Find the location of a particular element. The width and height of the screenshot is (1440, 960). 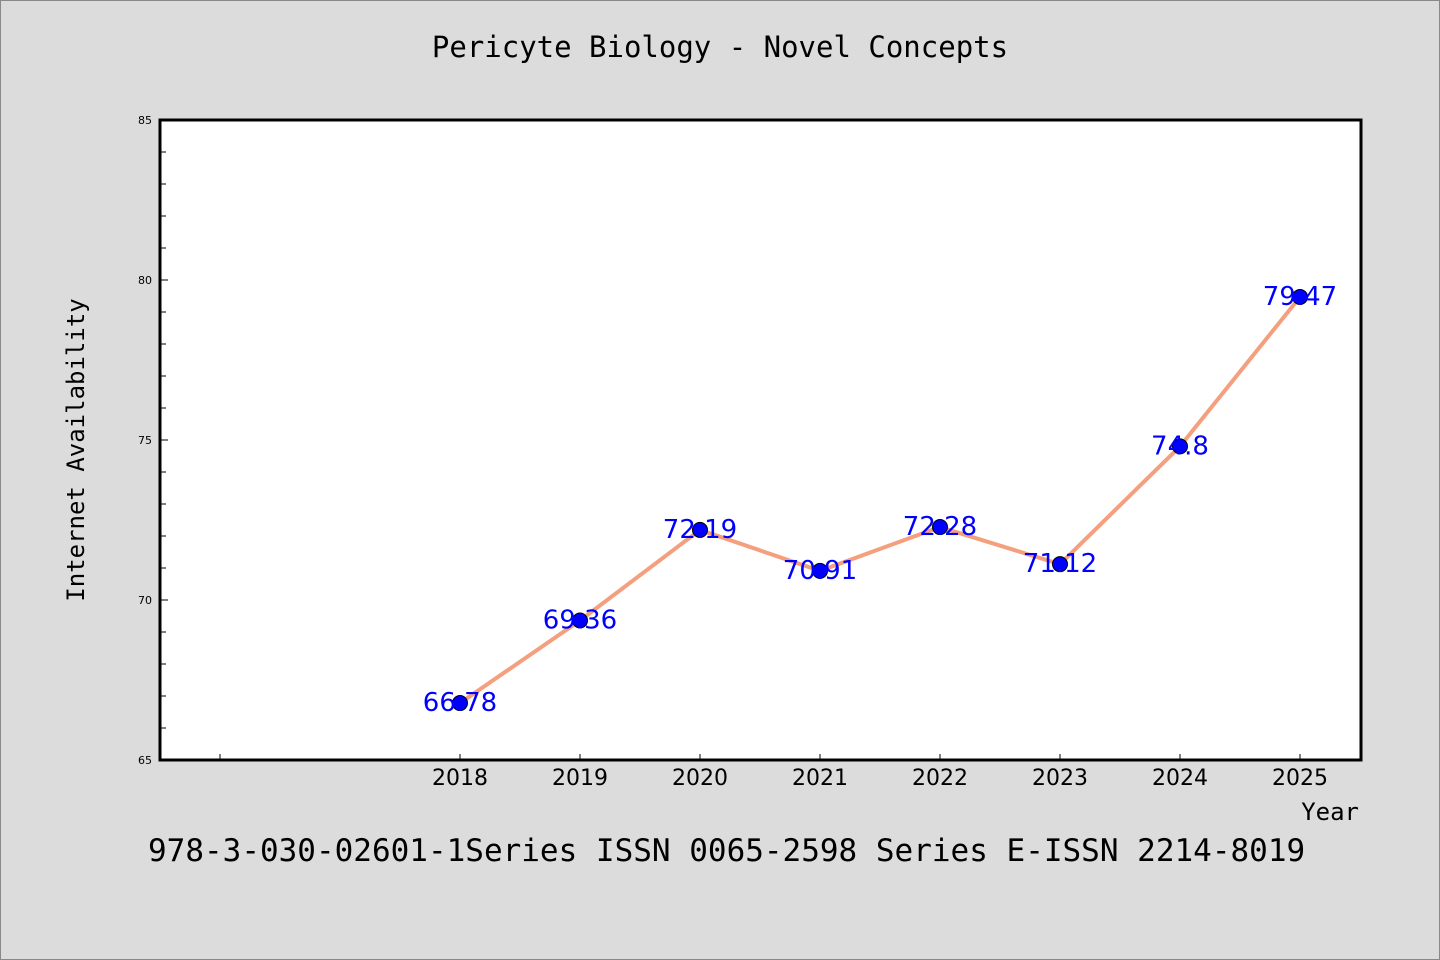

x-tick-label: 2025 is located at coordinates (1300, 778).